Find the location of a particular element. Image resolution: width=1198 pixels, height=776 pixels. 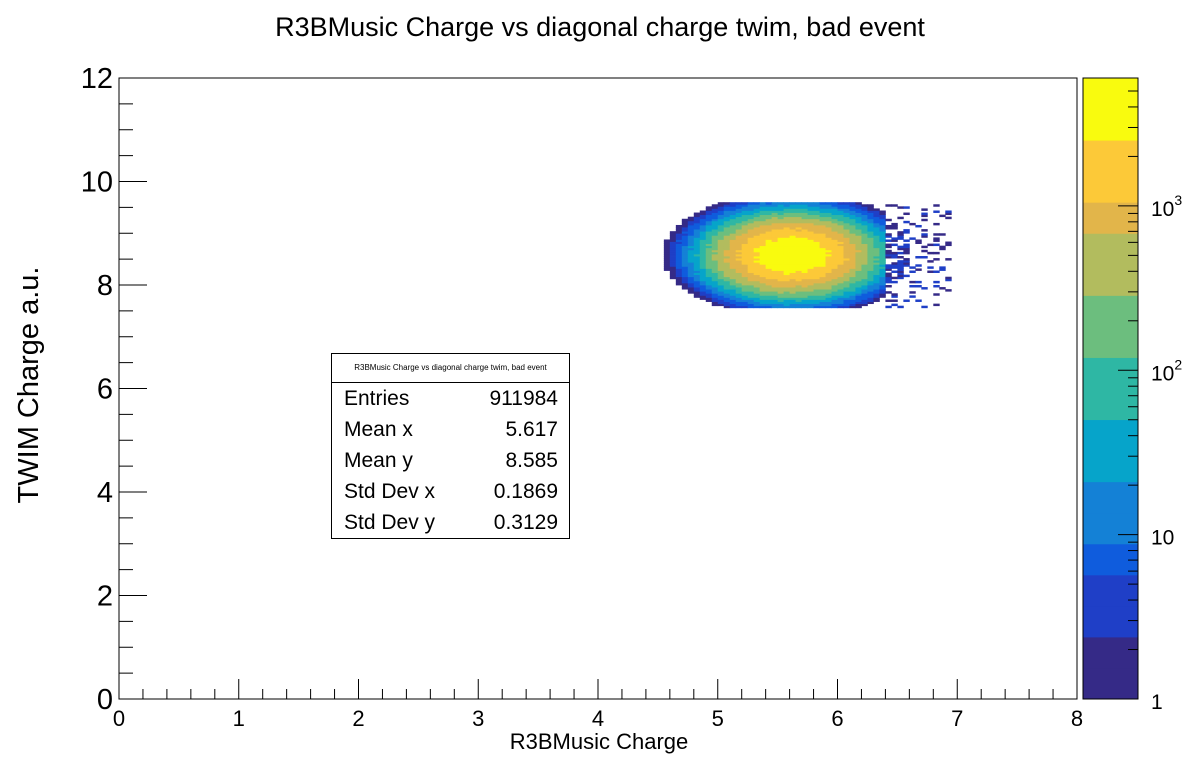

x-tick-label: 3 is located at coordinates (478, 718).